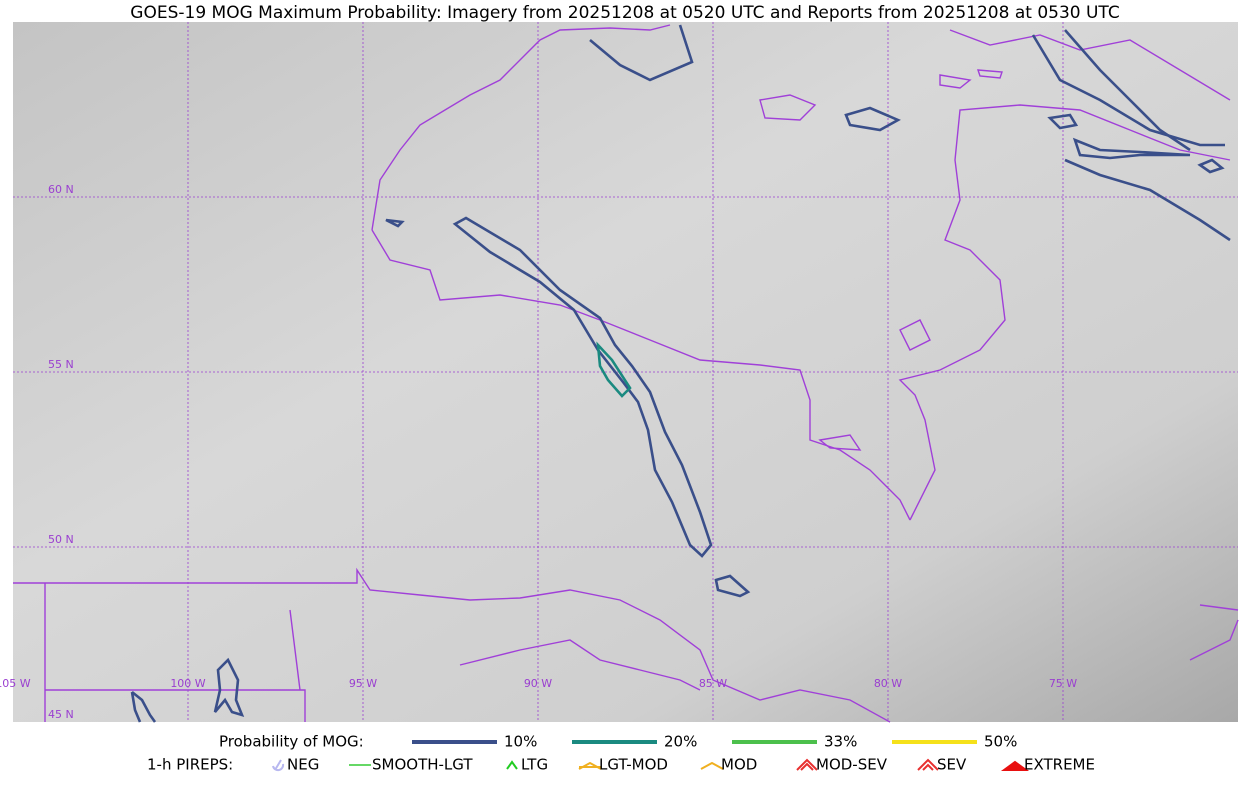 This screenshot has height=786, width=1250. What do you see at coordinates (61, 714) in the screenshot?
I see `lat-label: 45 N` at bounding box center [61, 714].